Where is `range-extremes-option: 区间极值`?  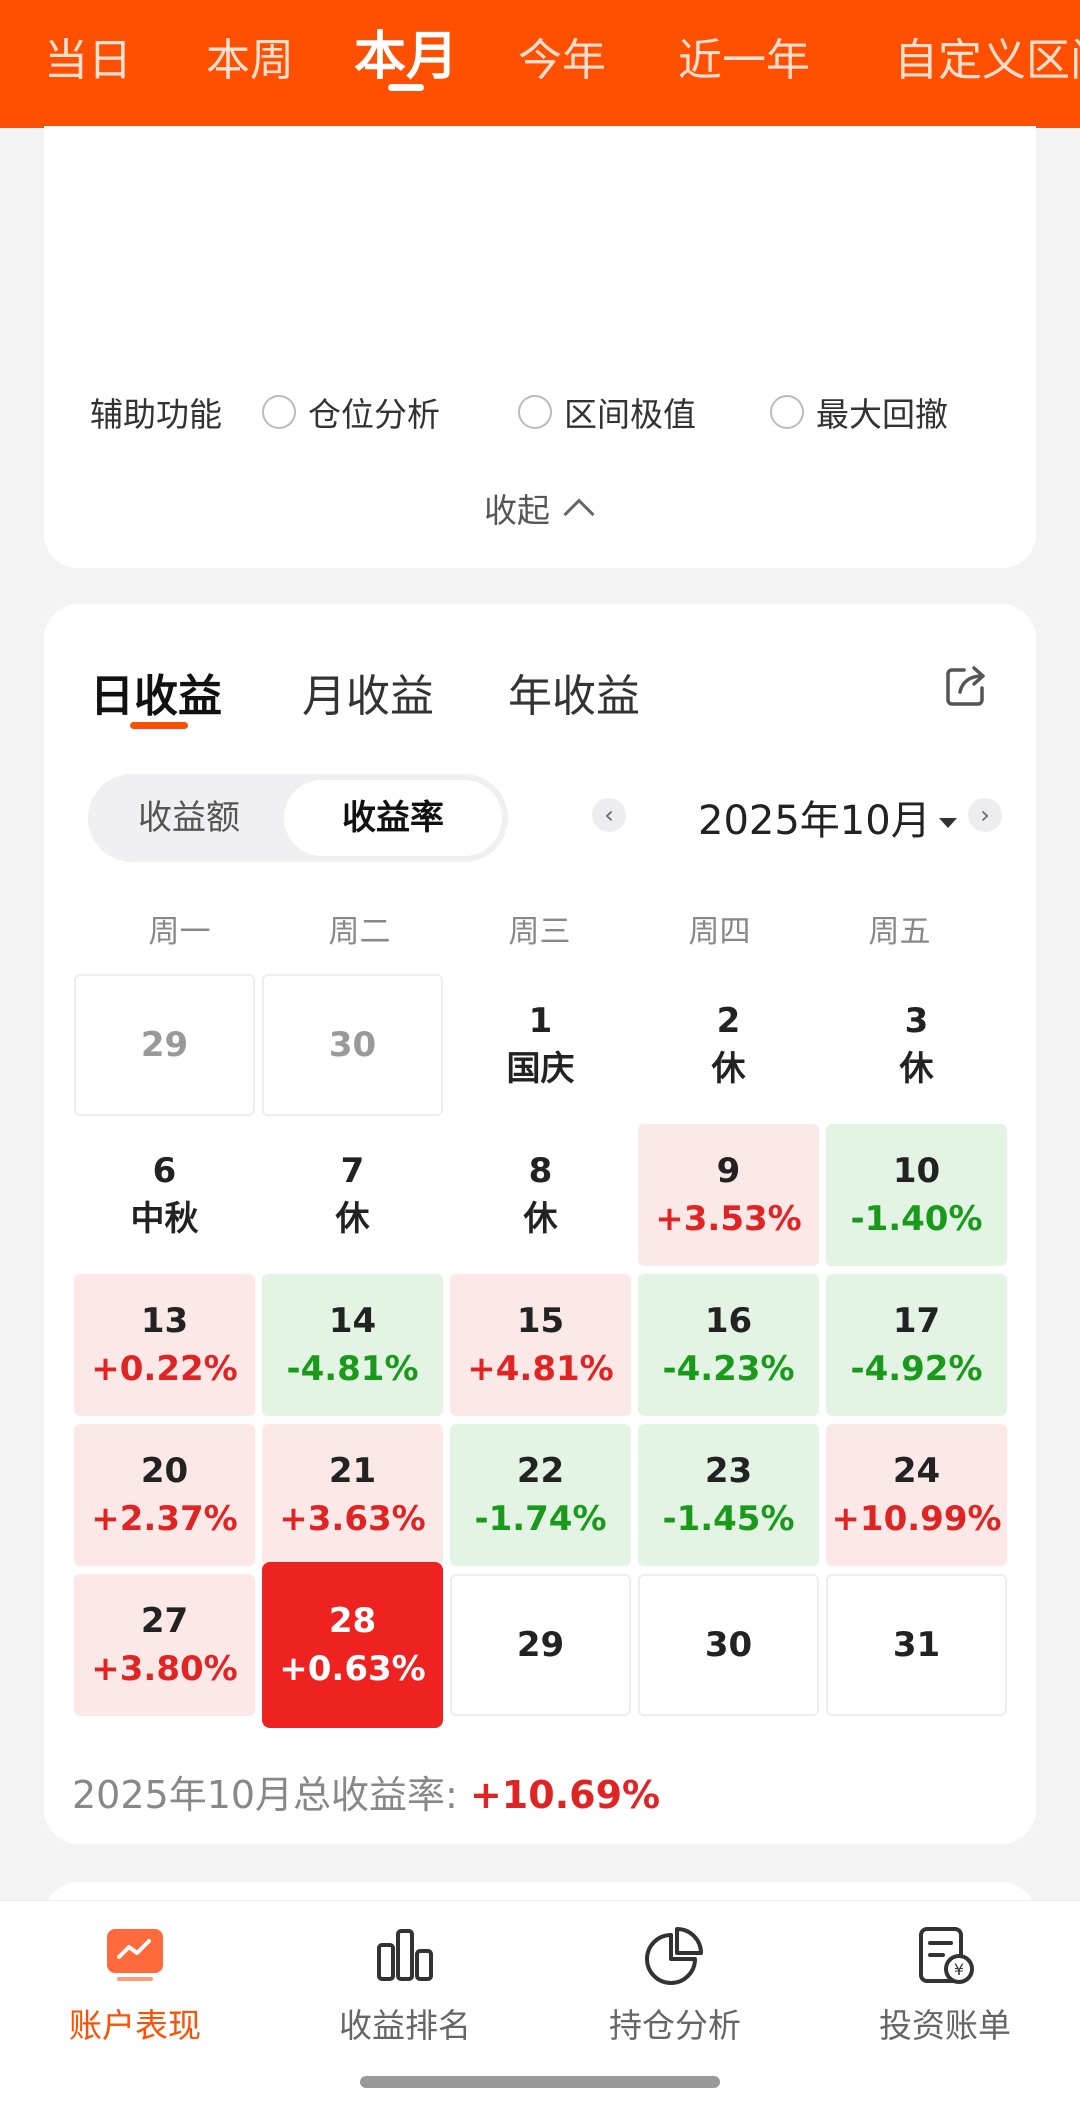 range-extremes-option: 区间极值 is located at coordinates (607, 412).